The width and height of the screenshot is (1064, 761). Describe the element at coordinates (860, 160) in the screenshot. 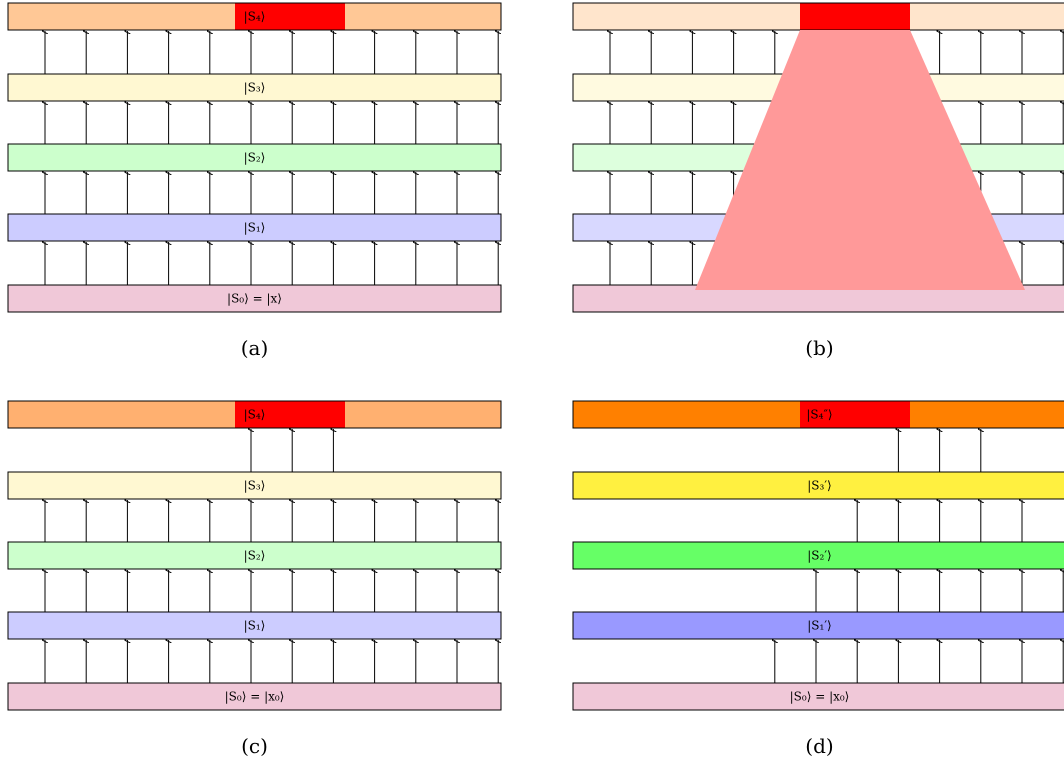

I see `light-cone` at that location.